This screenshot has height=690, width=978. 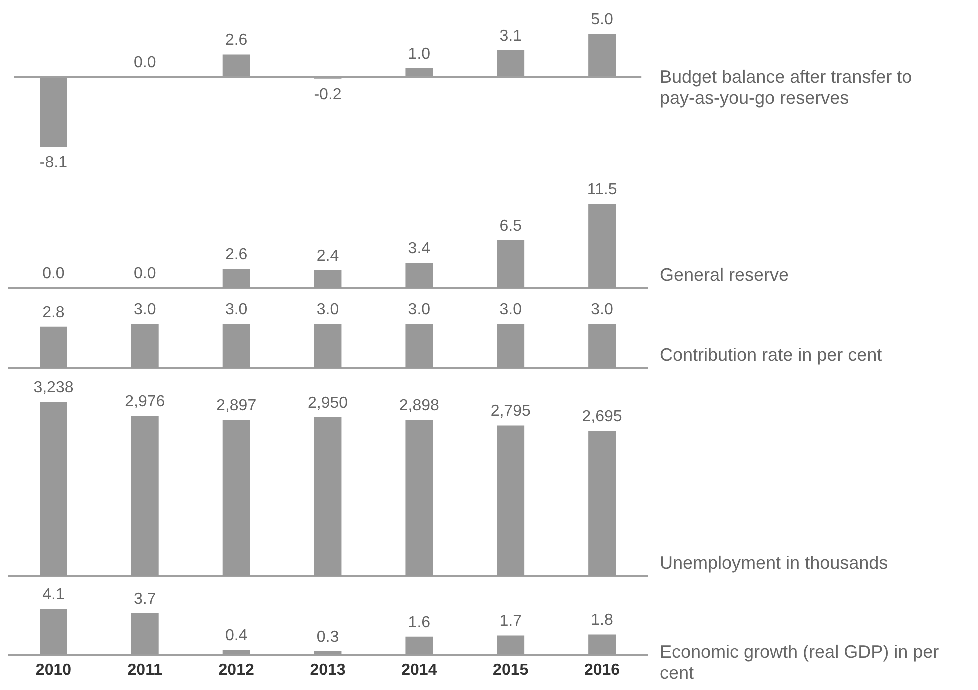 I want to click on data-label: 2,695, so click(x=602, y=417).